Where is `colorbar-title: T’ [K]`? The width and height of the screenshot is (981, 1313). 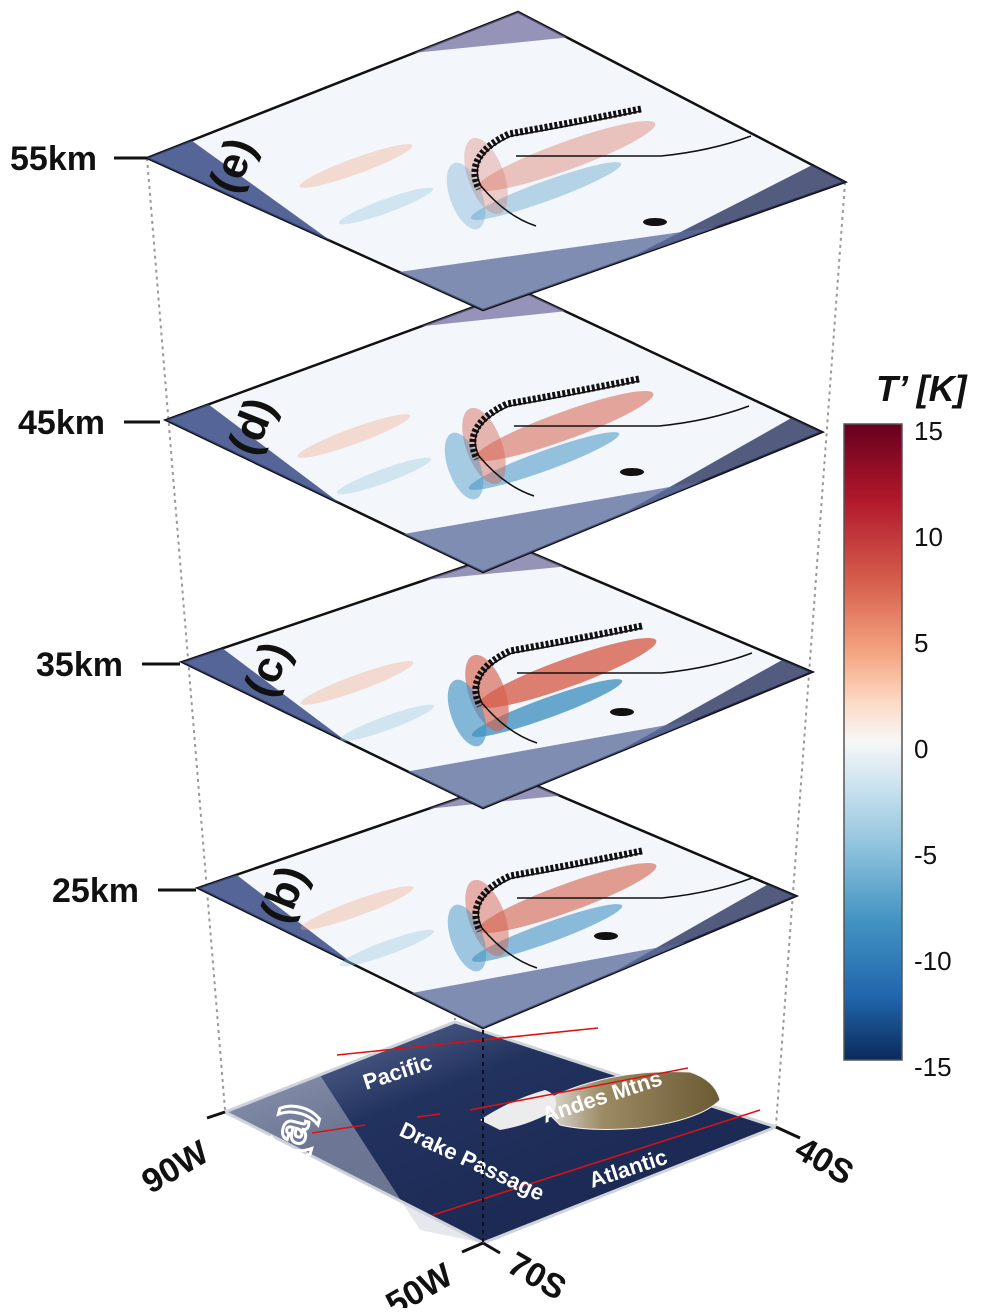
colorbar-title: T’ [K] is located at coordinates (921, 388).